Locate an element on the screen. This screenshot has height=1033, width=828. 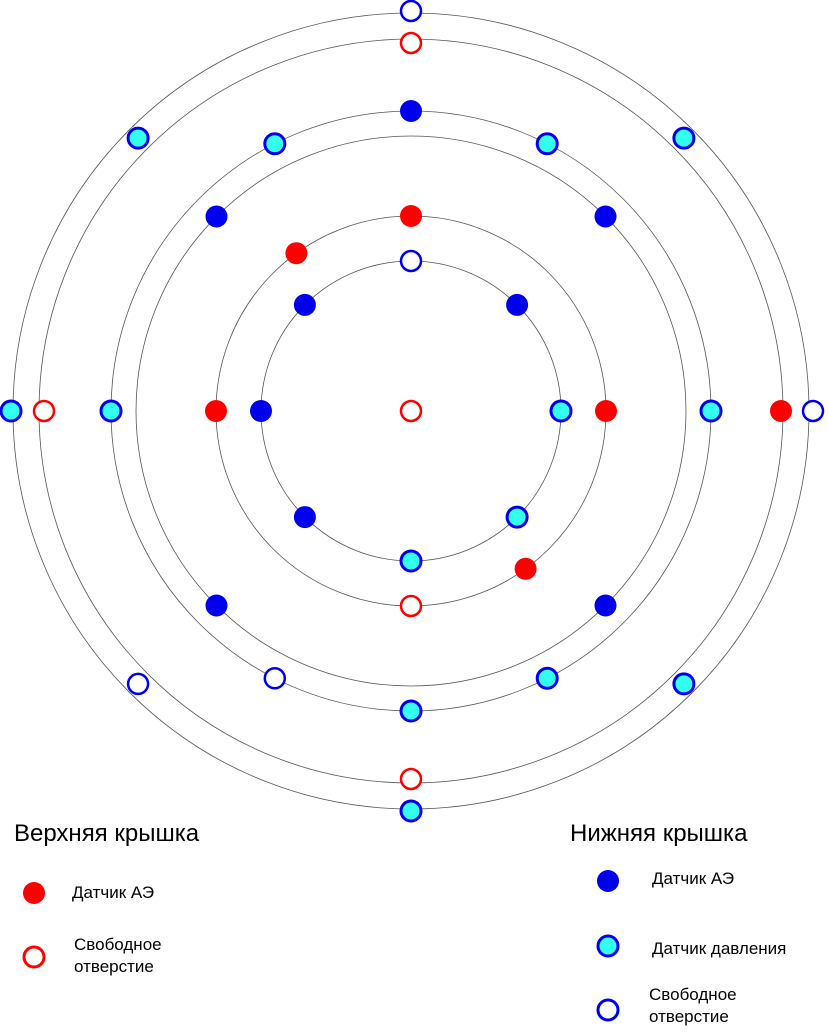
legend-top-free-marker is located at coordinates (34, 957).